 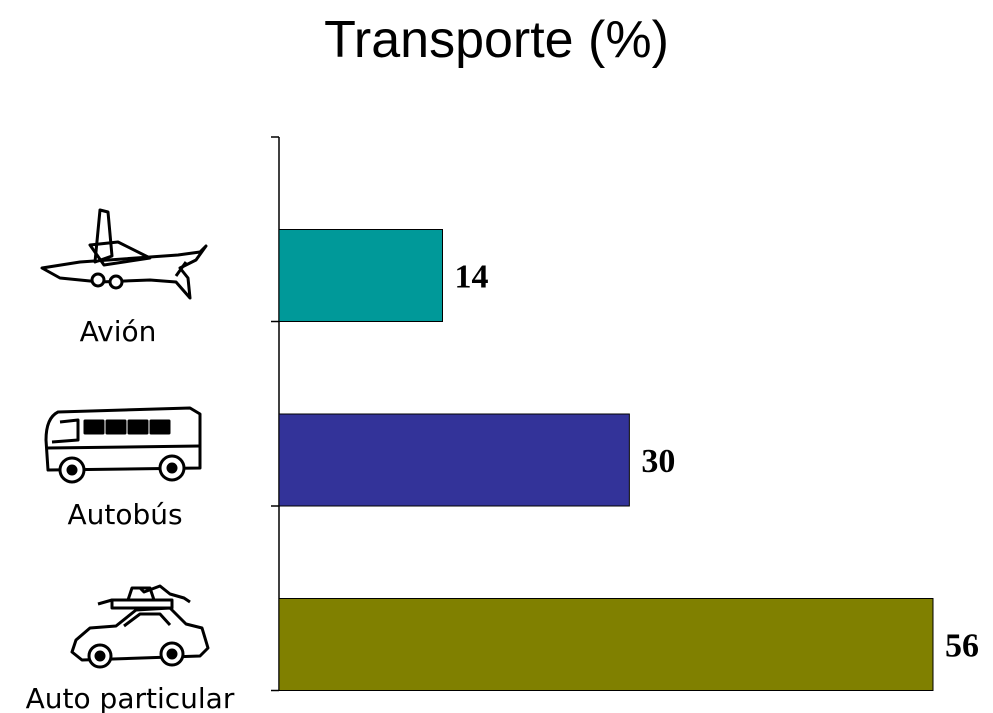 What do you see at coordinates (140, 626) in the screenshot?
I see `car-icon` at bounding box center [140, 626].